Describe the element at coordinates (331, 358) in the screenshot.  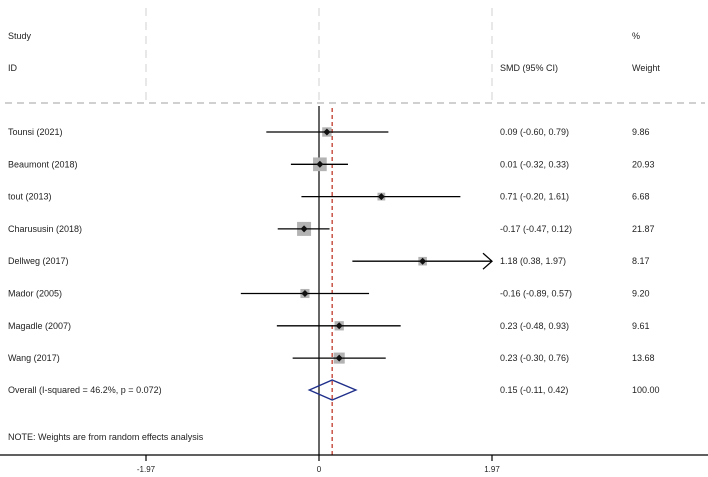
I see `study-row: Wang (2017) 0.23 (-0.30, 0.76) 13.68` at that location.